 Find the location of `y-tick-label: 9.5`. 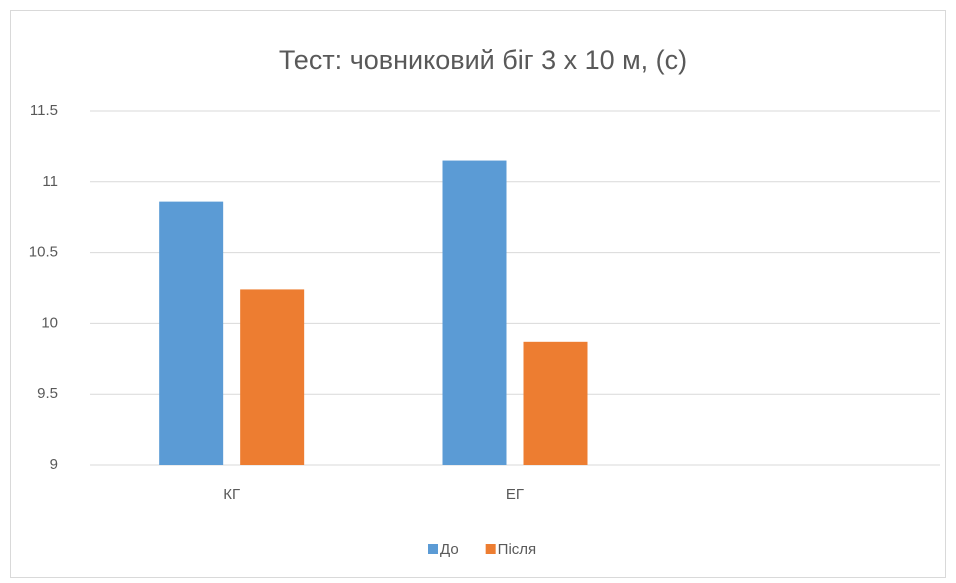

y-tick-label: 9.5 is located at coordinates (47, 393).